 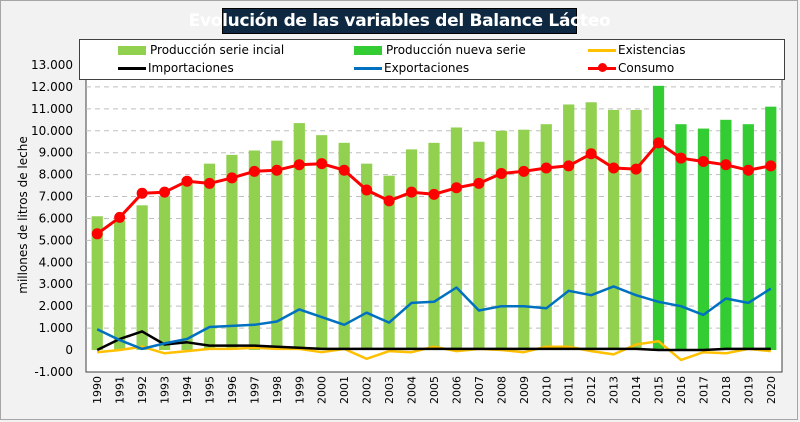 I want to click on series-line-exportaciones, so click(x=434, y=318).